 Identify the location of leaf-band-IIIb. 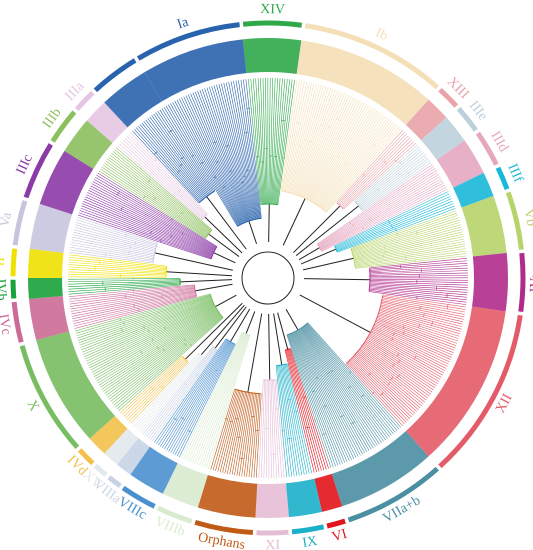
(88, 144).